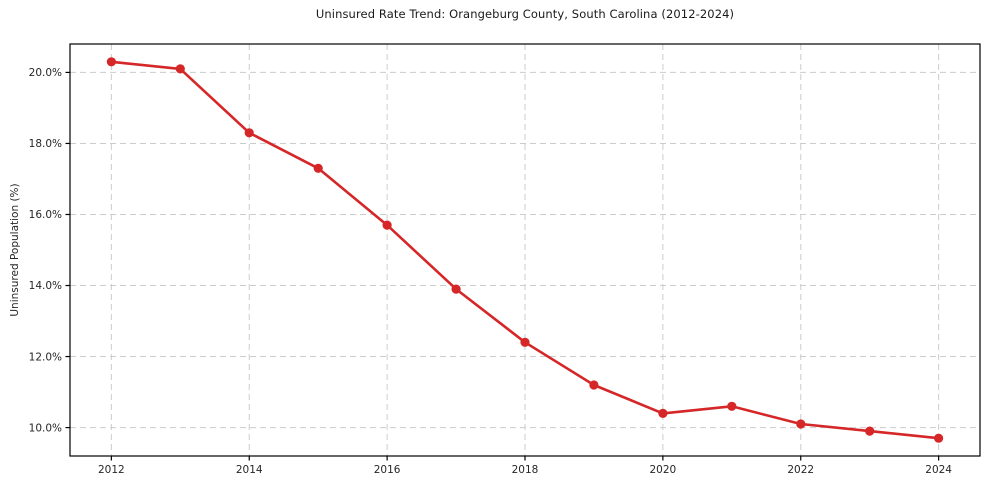  I want to click on y-tick-label: 16.0%, so click(45, 215).